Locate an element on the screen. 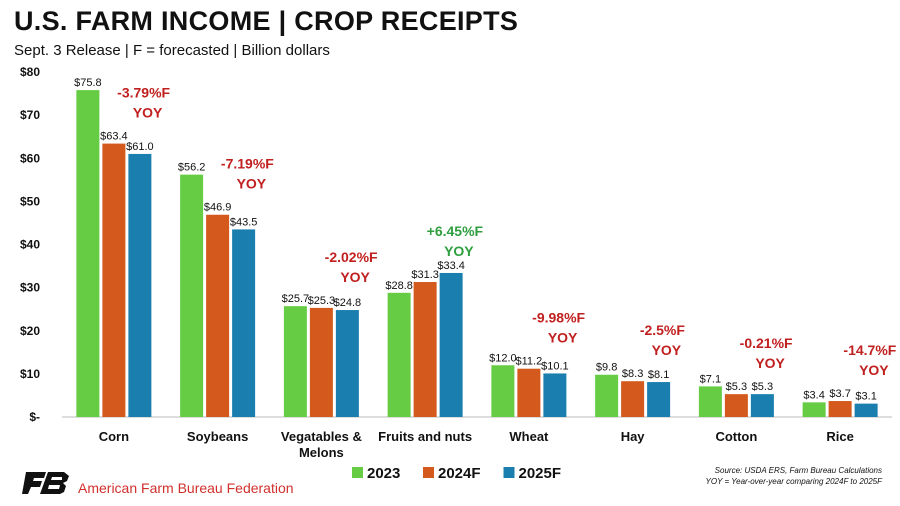 This screenshot has height=506, width=900. data-label: $3.7 is located at coordinates (839, 394).